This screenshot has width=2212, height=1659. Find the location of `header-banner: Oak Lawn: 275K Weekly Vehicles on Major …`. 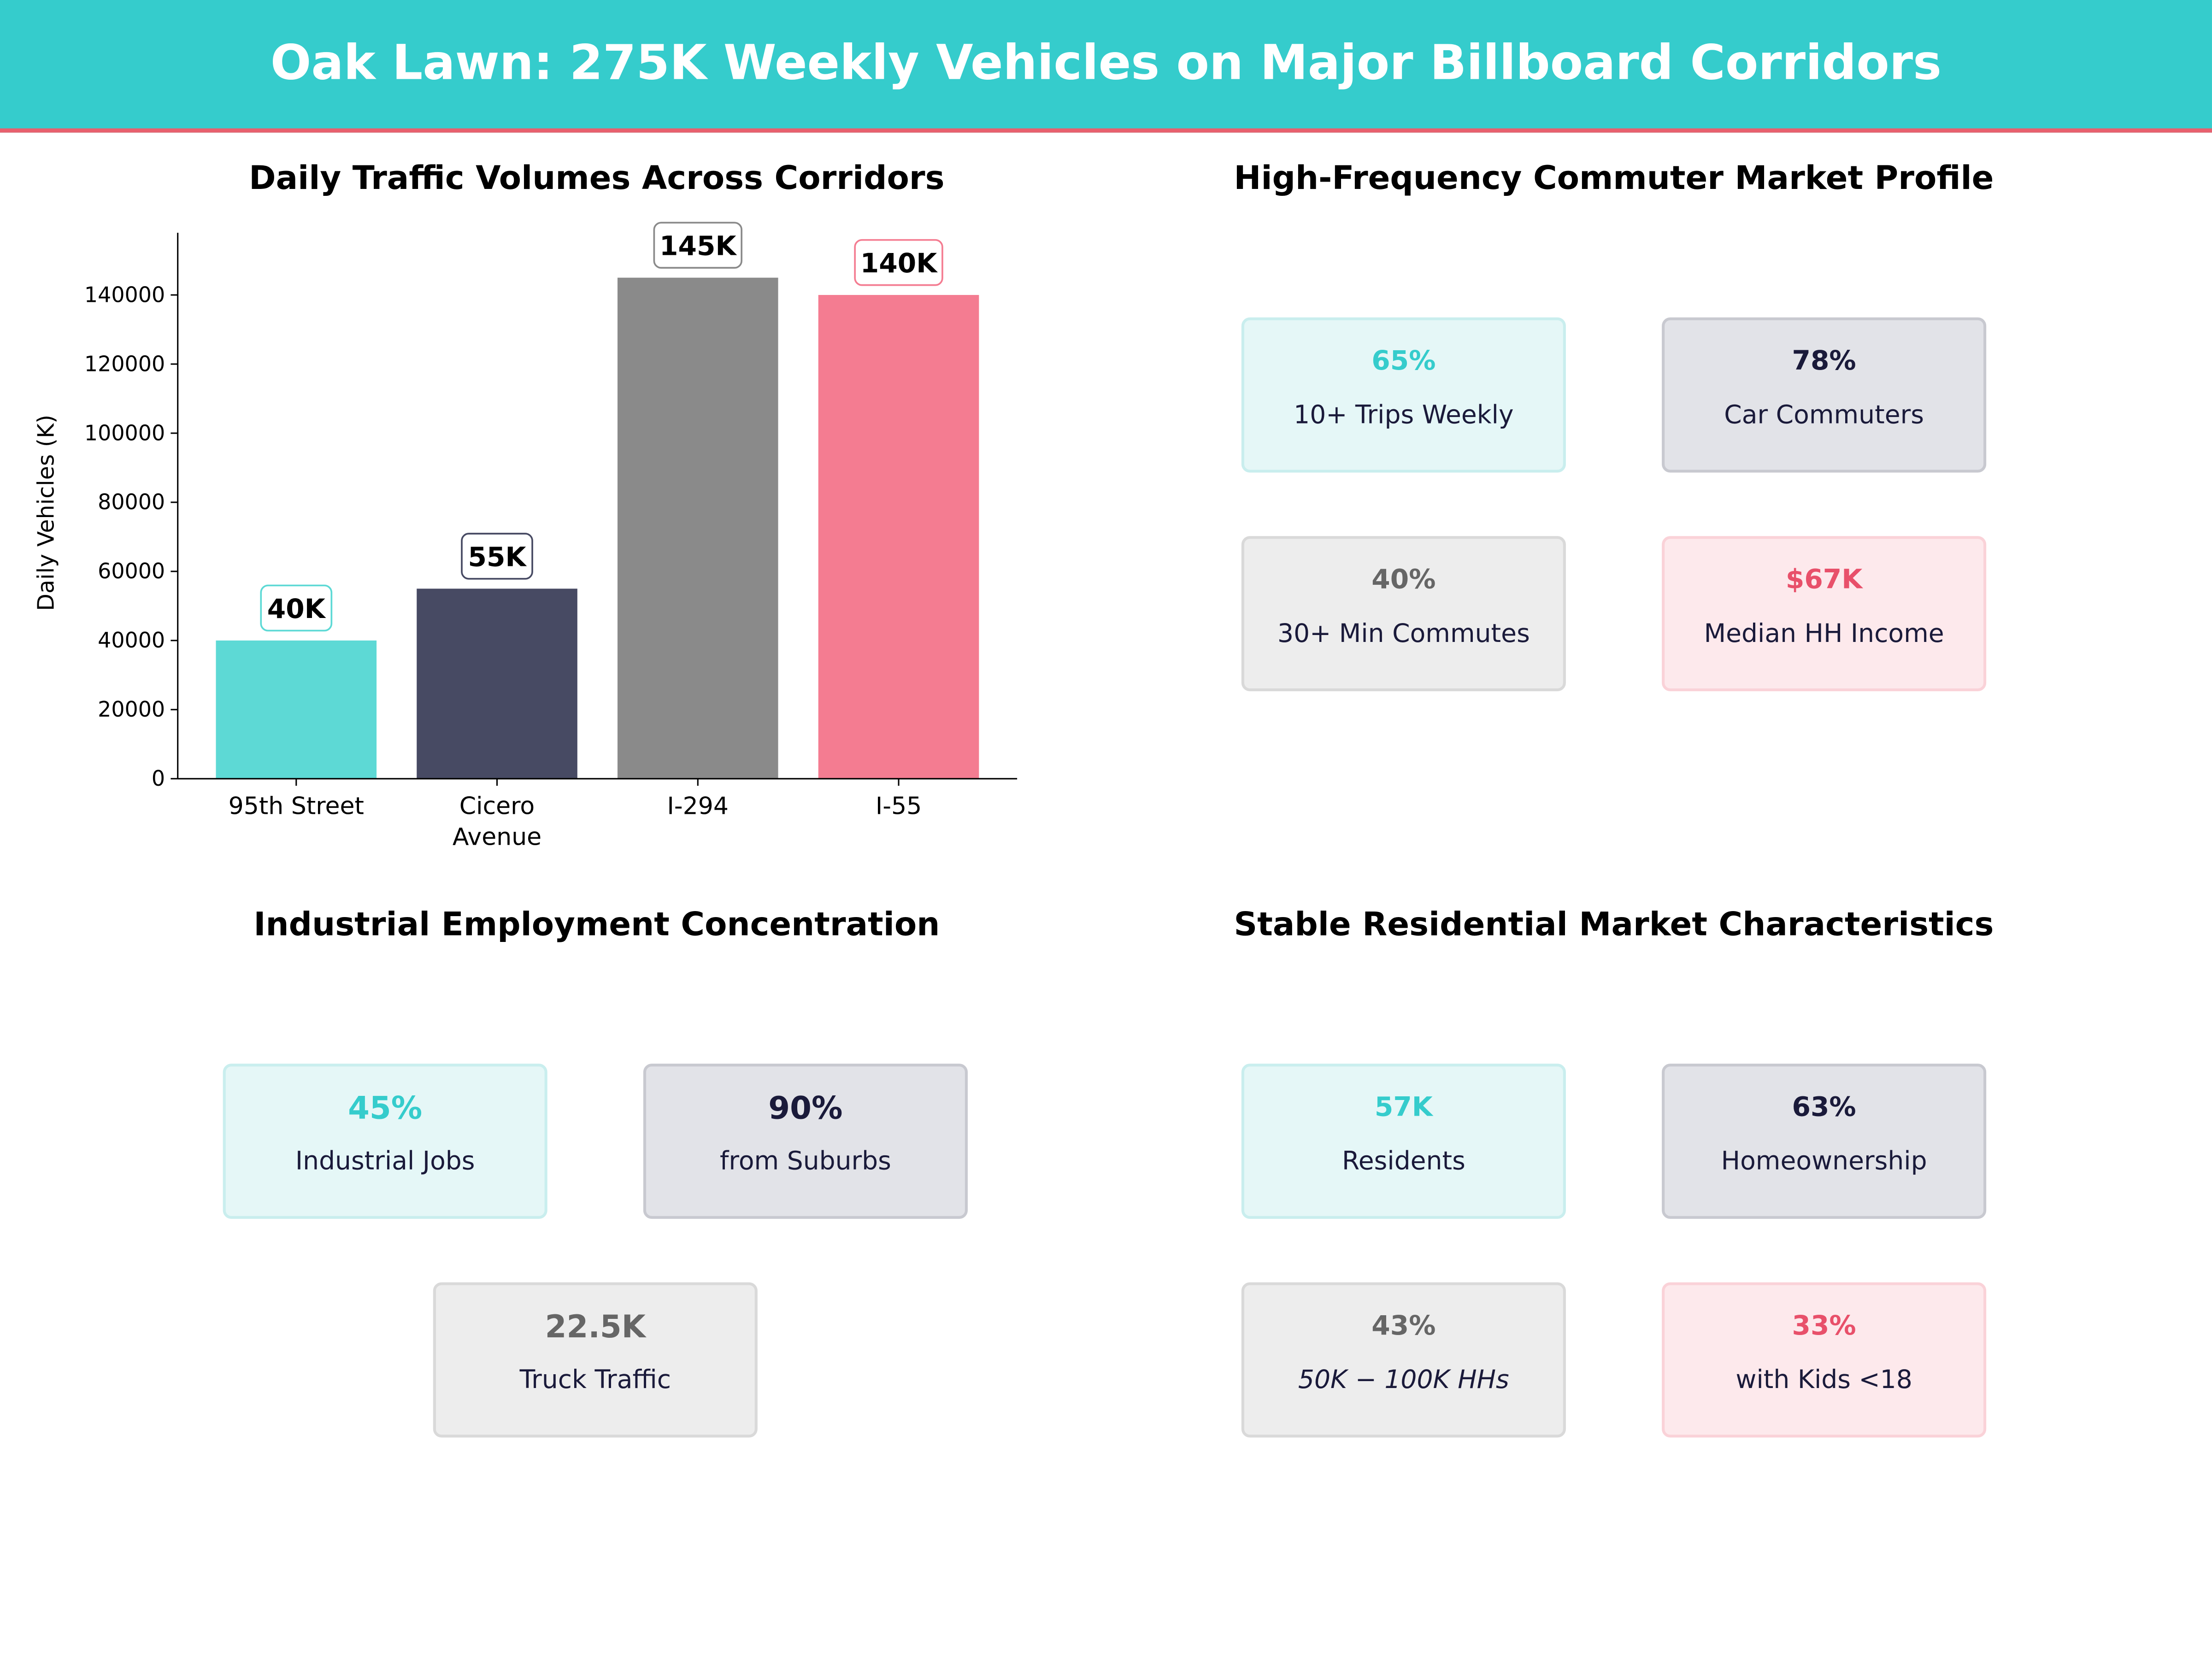

header-banner: Oak Lawn: 275K Weekly Vehicles on Major … is located at coordinates (1106, 66).